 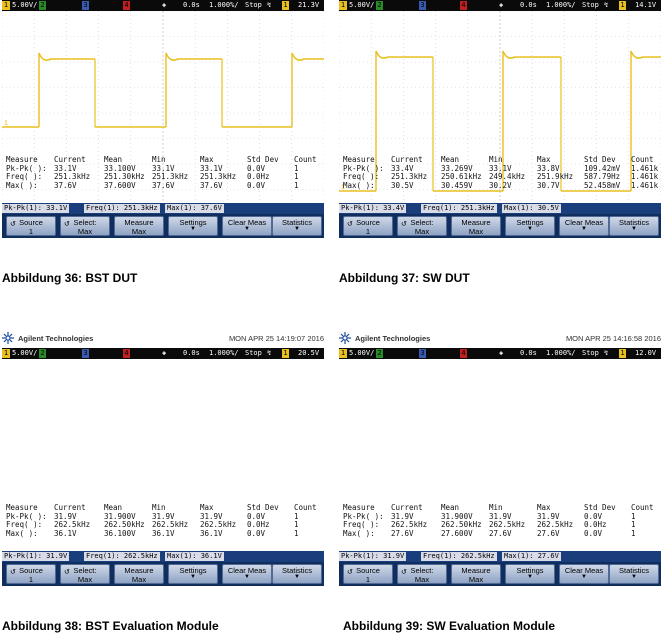 I want to click on measure-cell: Pk-Pk( ):, so click(x=363, y=168).